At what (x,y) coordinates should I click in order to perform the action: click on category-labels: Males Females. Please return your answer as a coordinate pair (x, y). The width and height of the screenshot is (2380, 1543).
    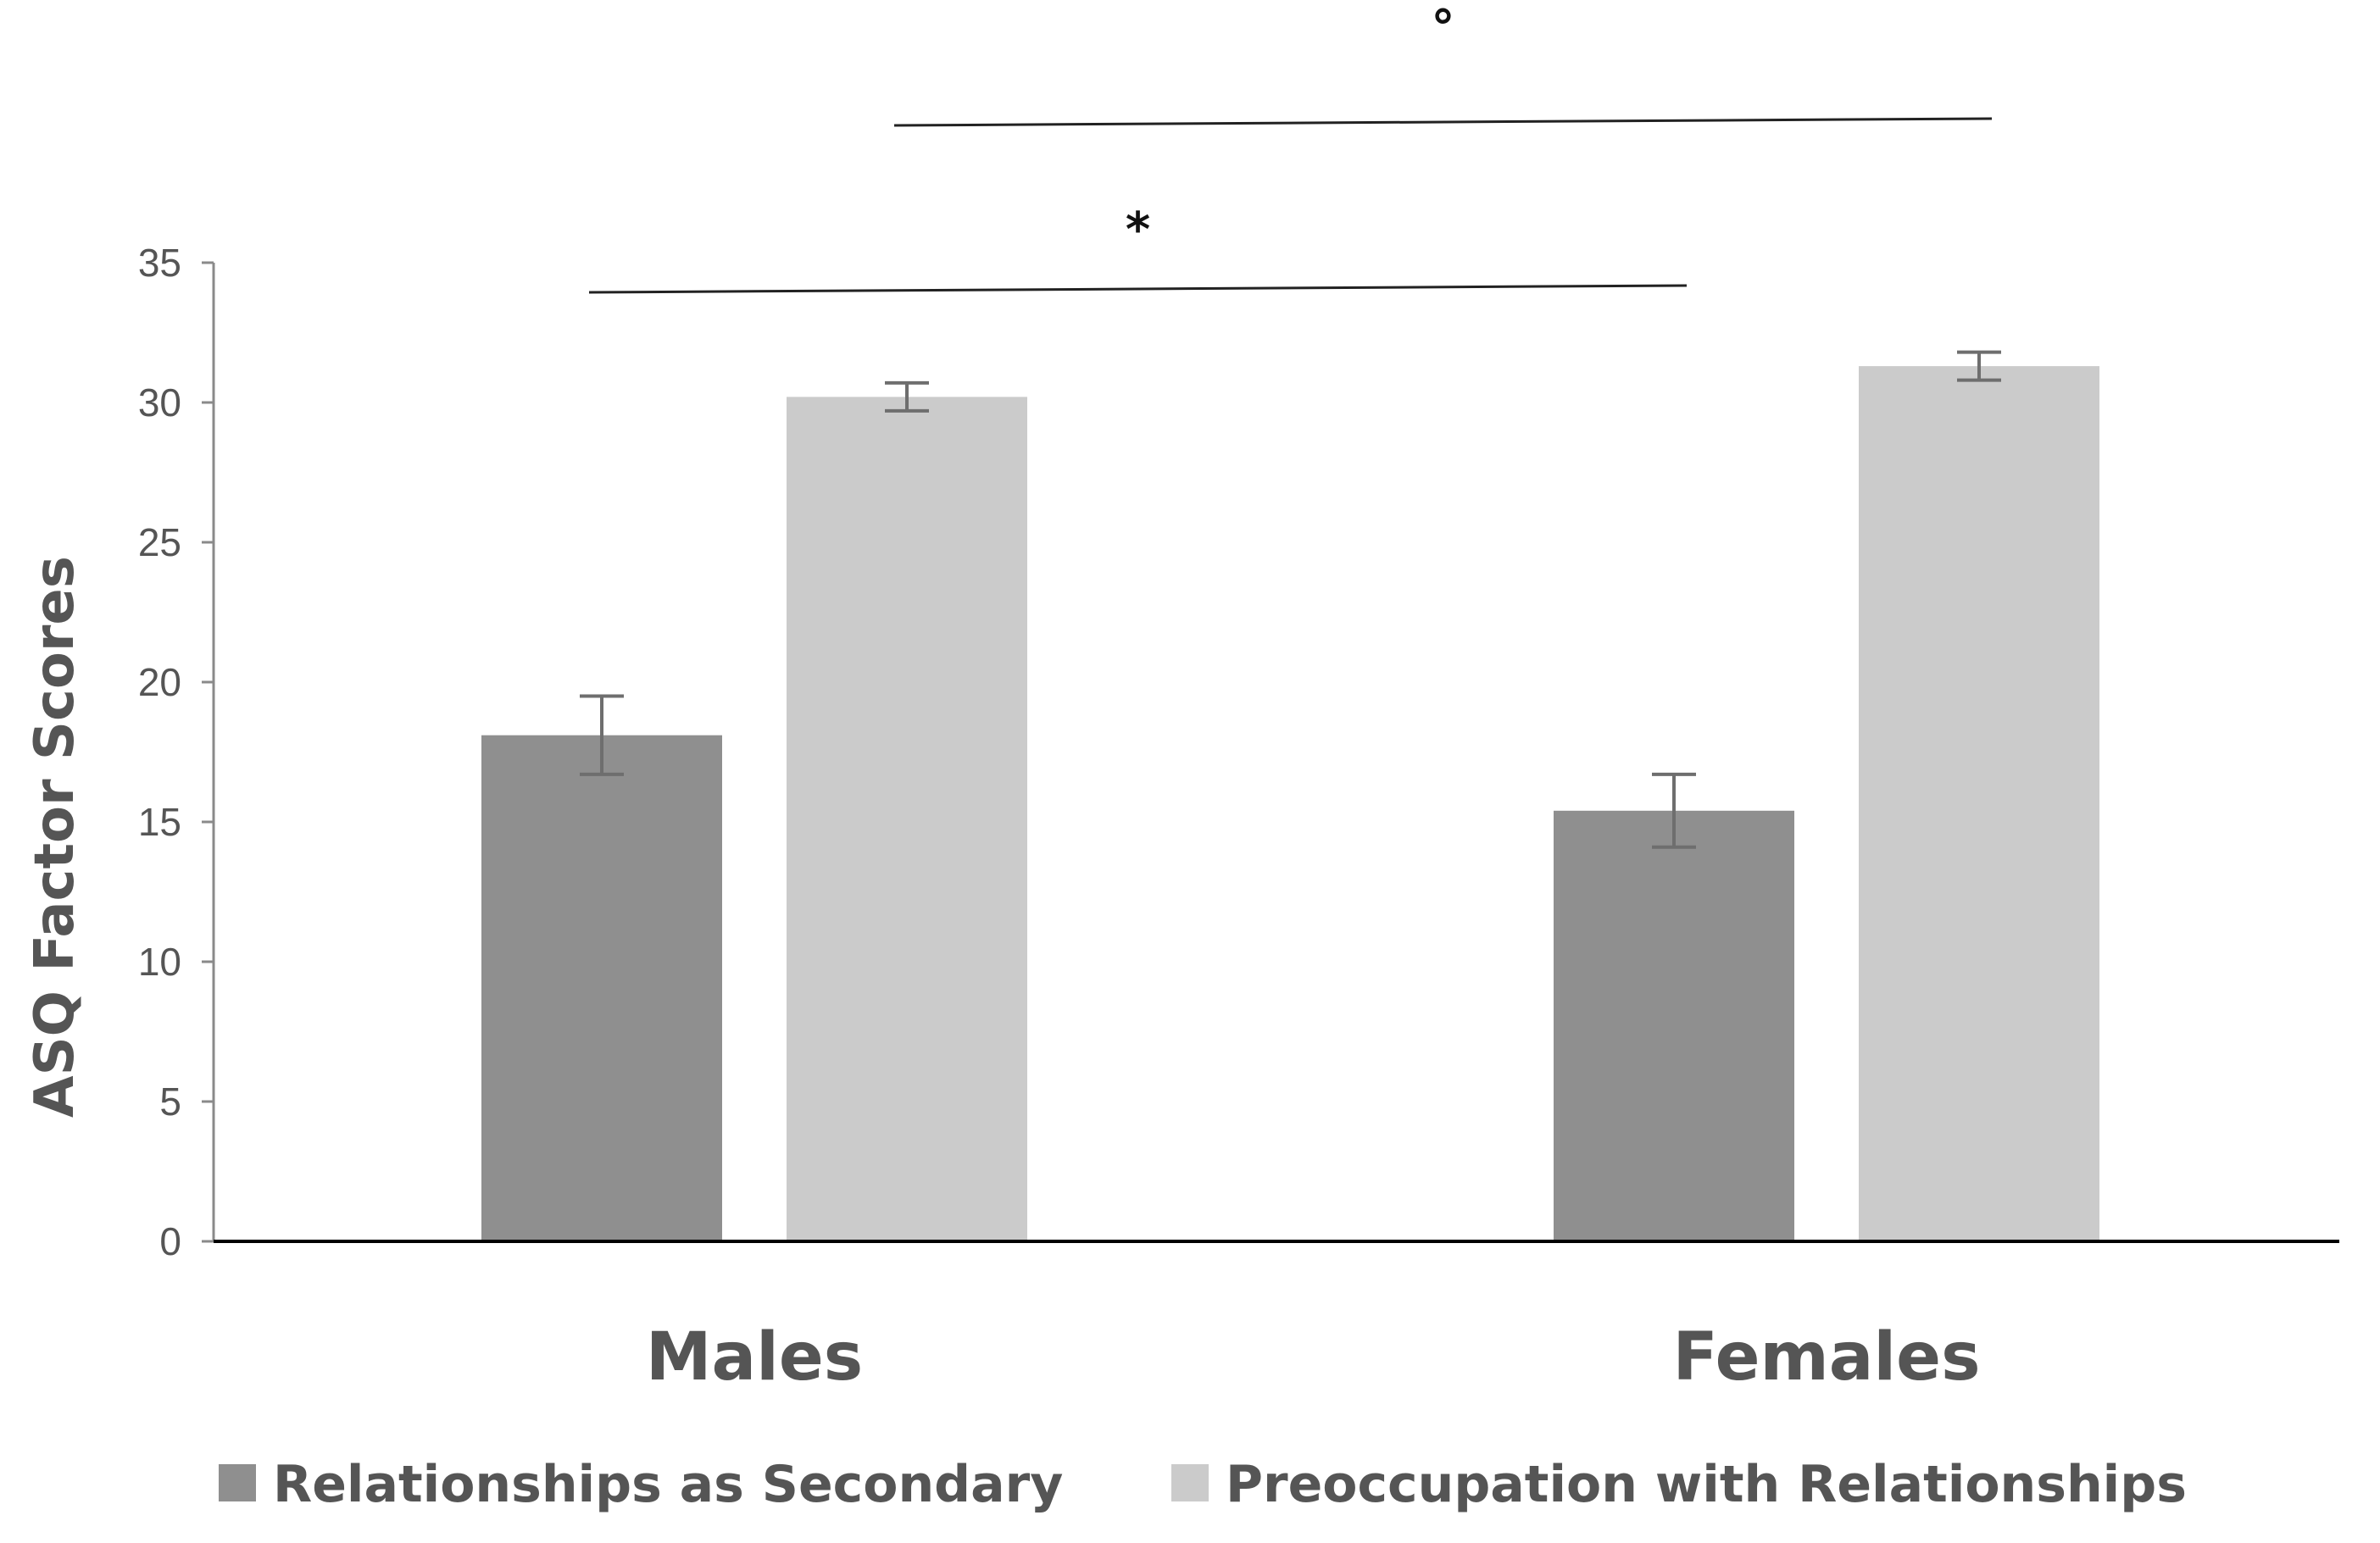
    Looking at the image, I should click on (1313, 1357).